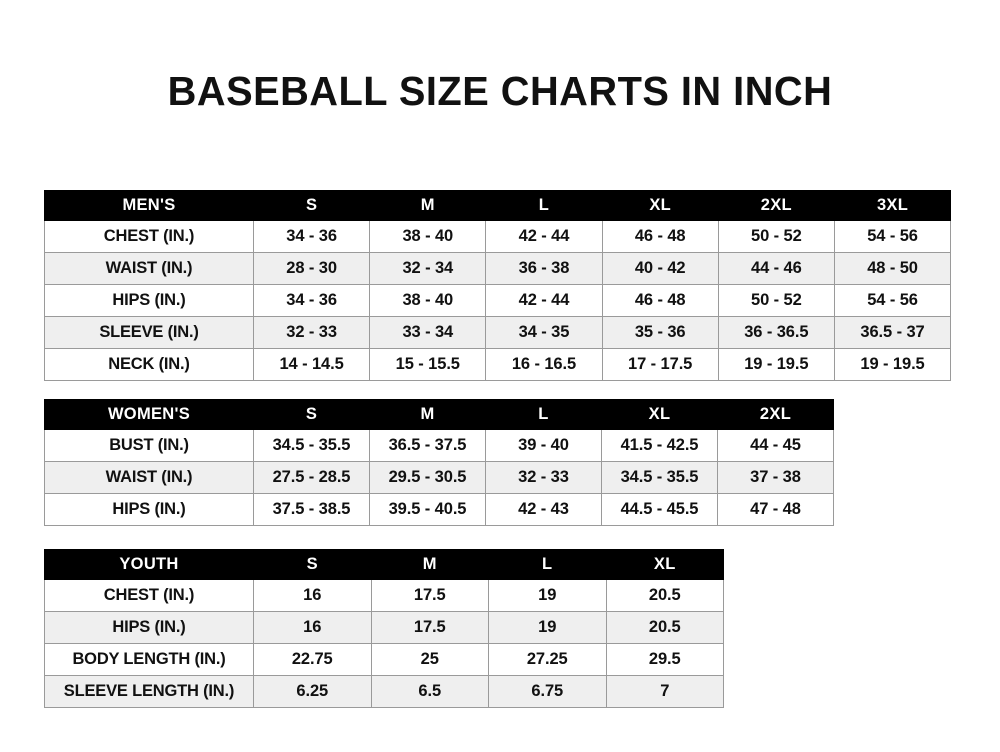 The height and width of the screenshot is (752, 1000). What do you see at coordinates (892, 332) in the screenshot?
I see `cell: 36.5 - 37` at bounding box center [892, 332].